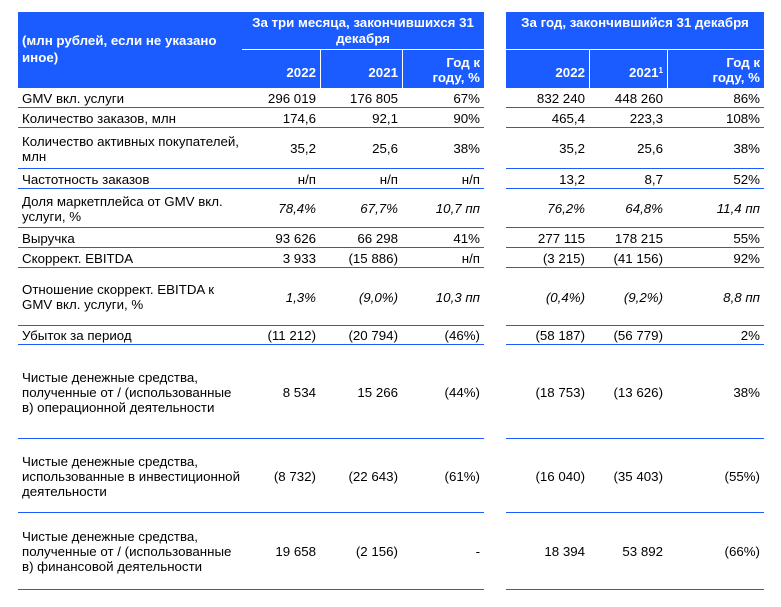  What do you see at coordinates (78, 258) in the screenshot?
I see `row-label: Скоррект. EBITDA` at bounding box center [78, 258].